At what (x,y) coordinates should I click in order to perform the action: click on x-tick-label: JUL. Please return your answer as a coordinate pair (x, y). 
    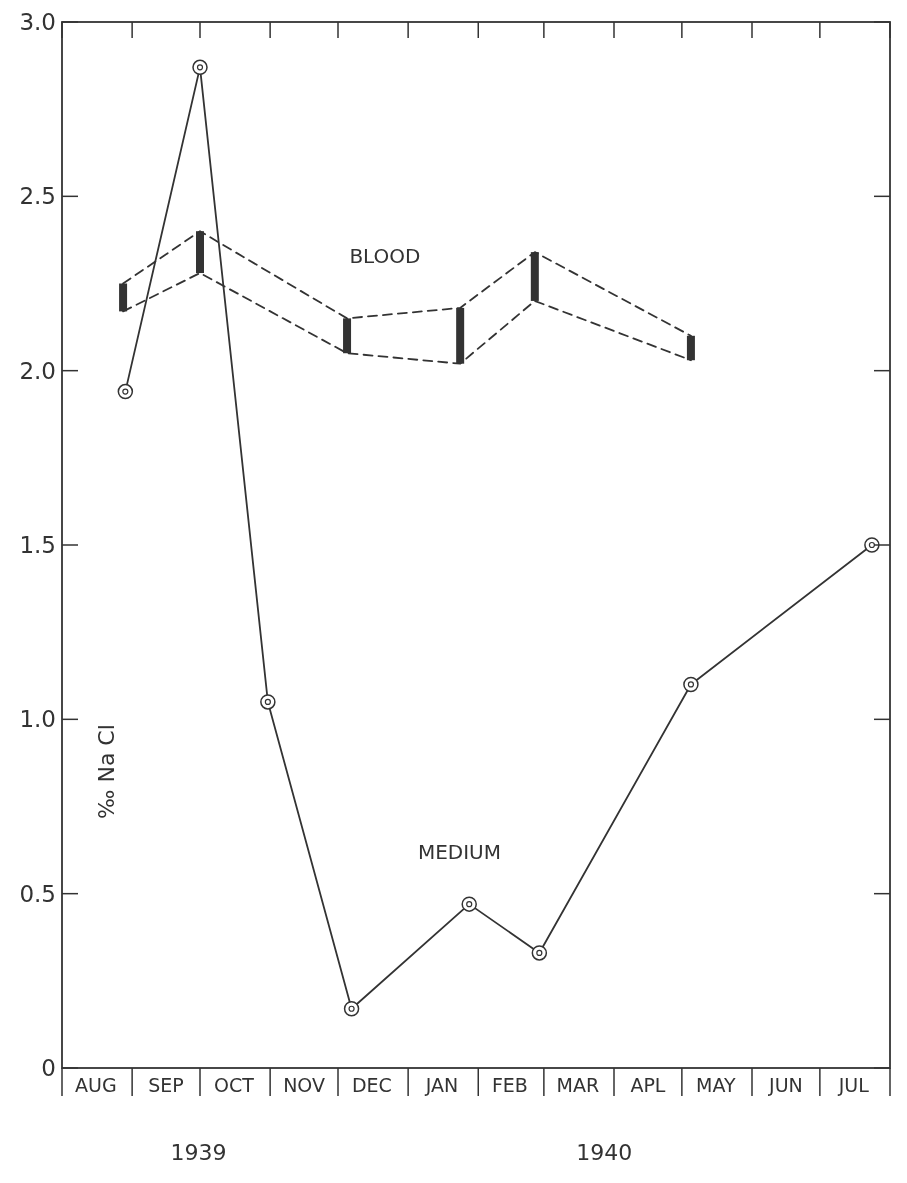
    Looking at the image, I should click on (853, 1085).